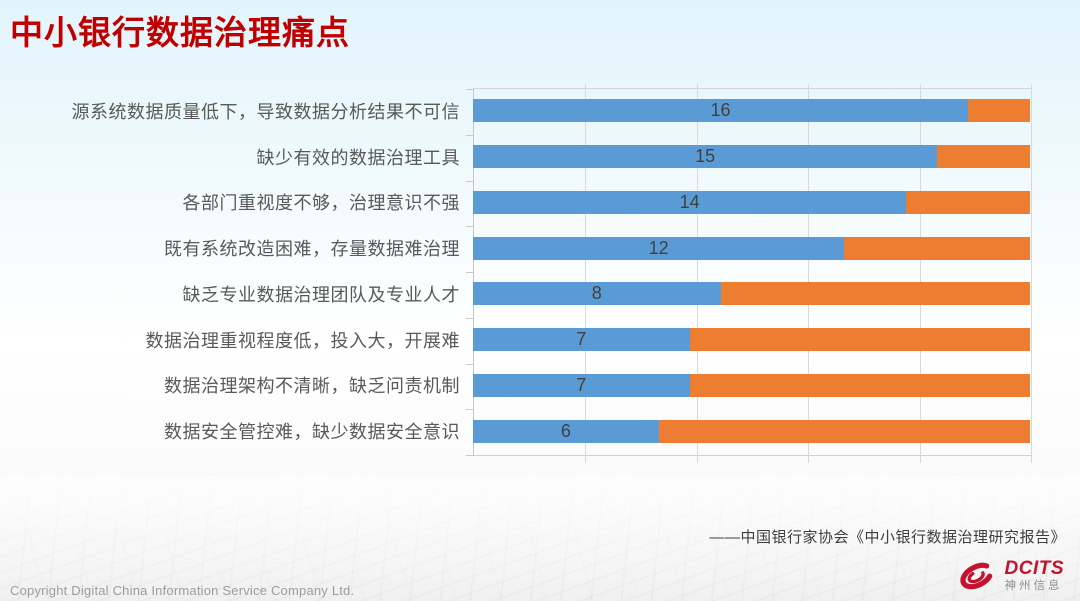 The image size is (1080, 601). I want to click on chart-row: 既有系统改造困难，存量数据难治理 12, so click(520, 248).